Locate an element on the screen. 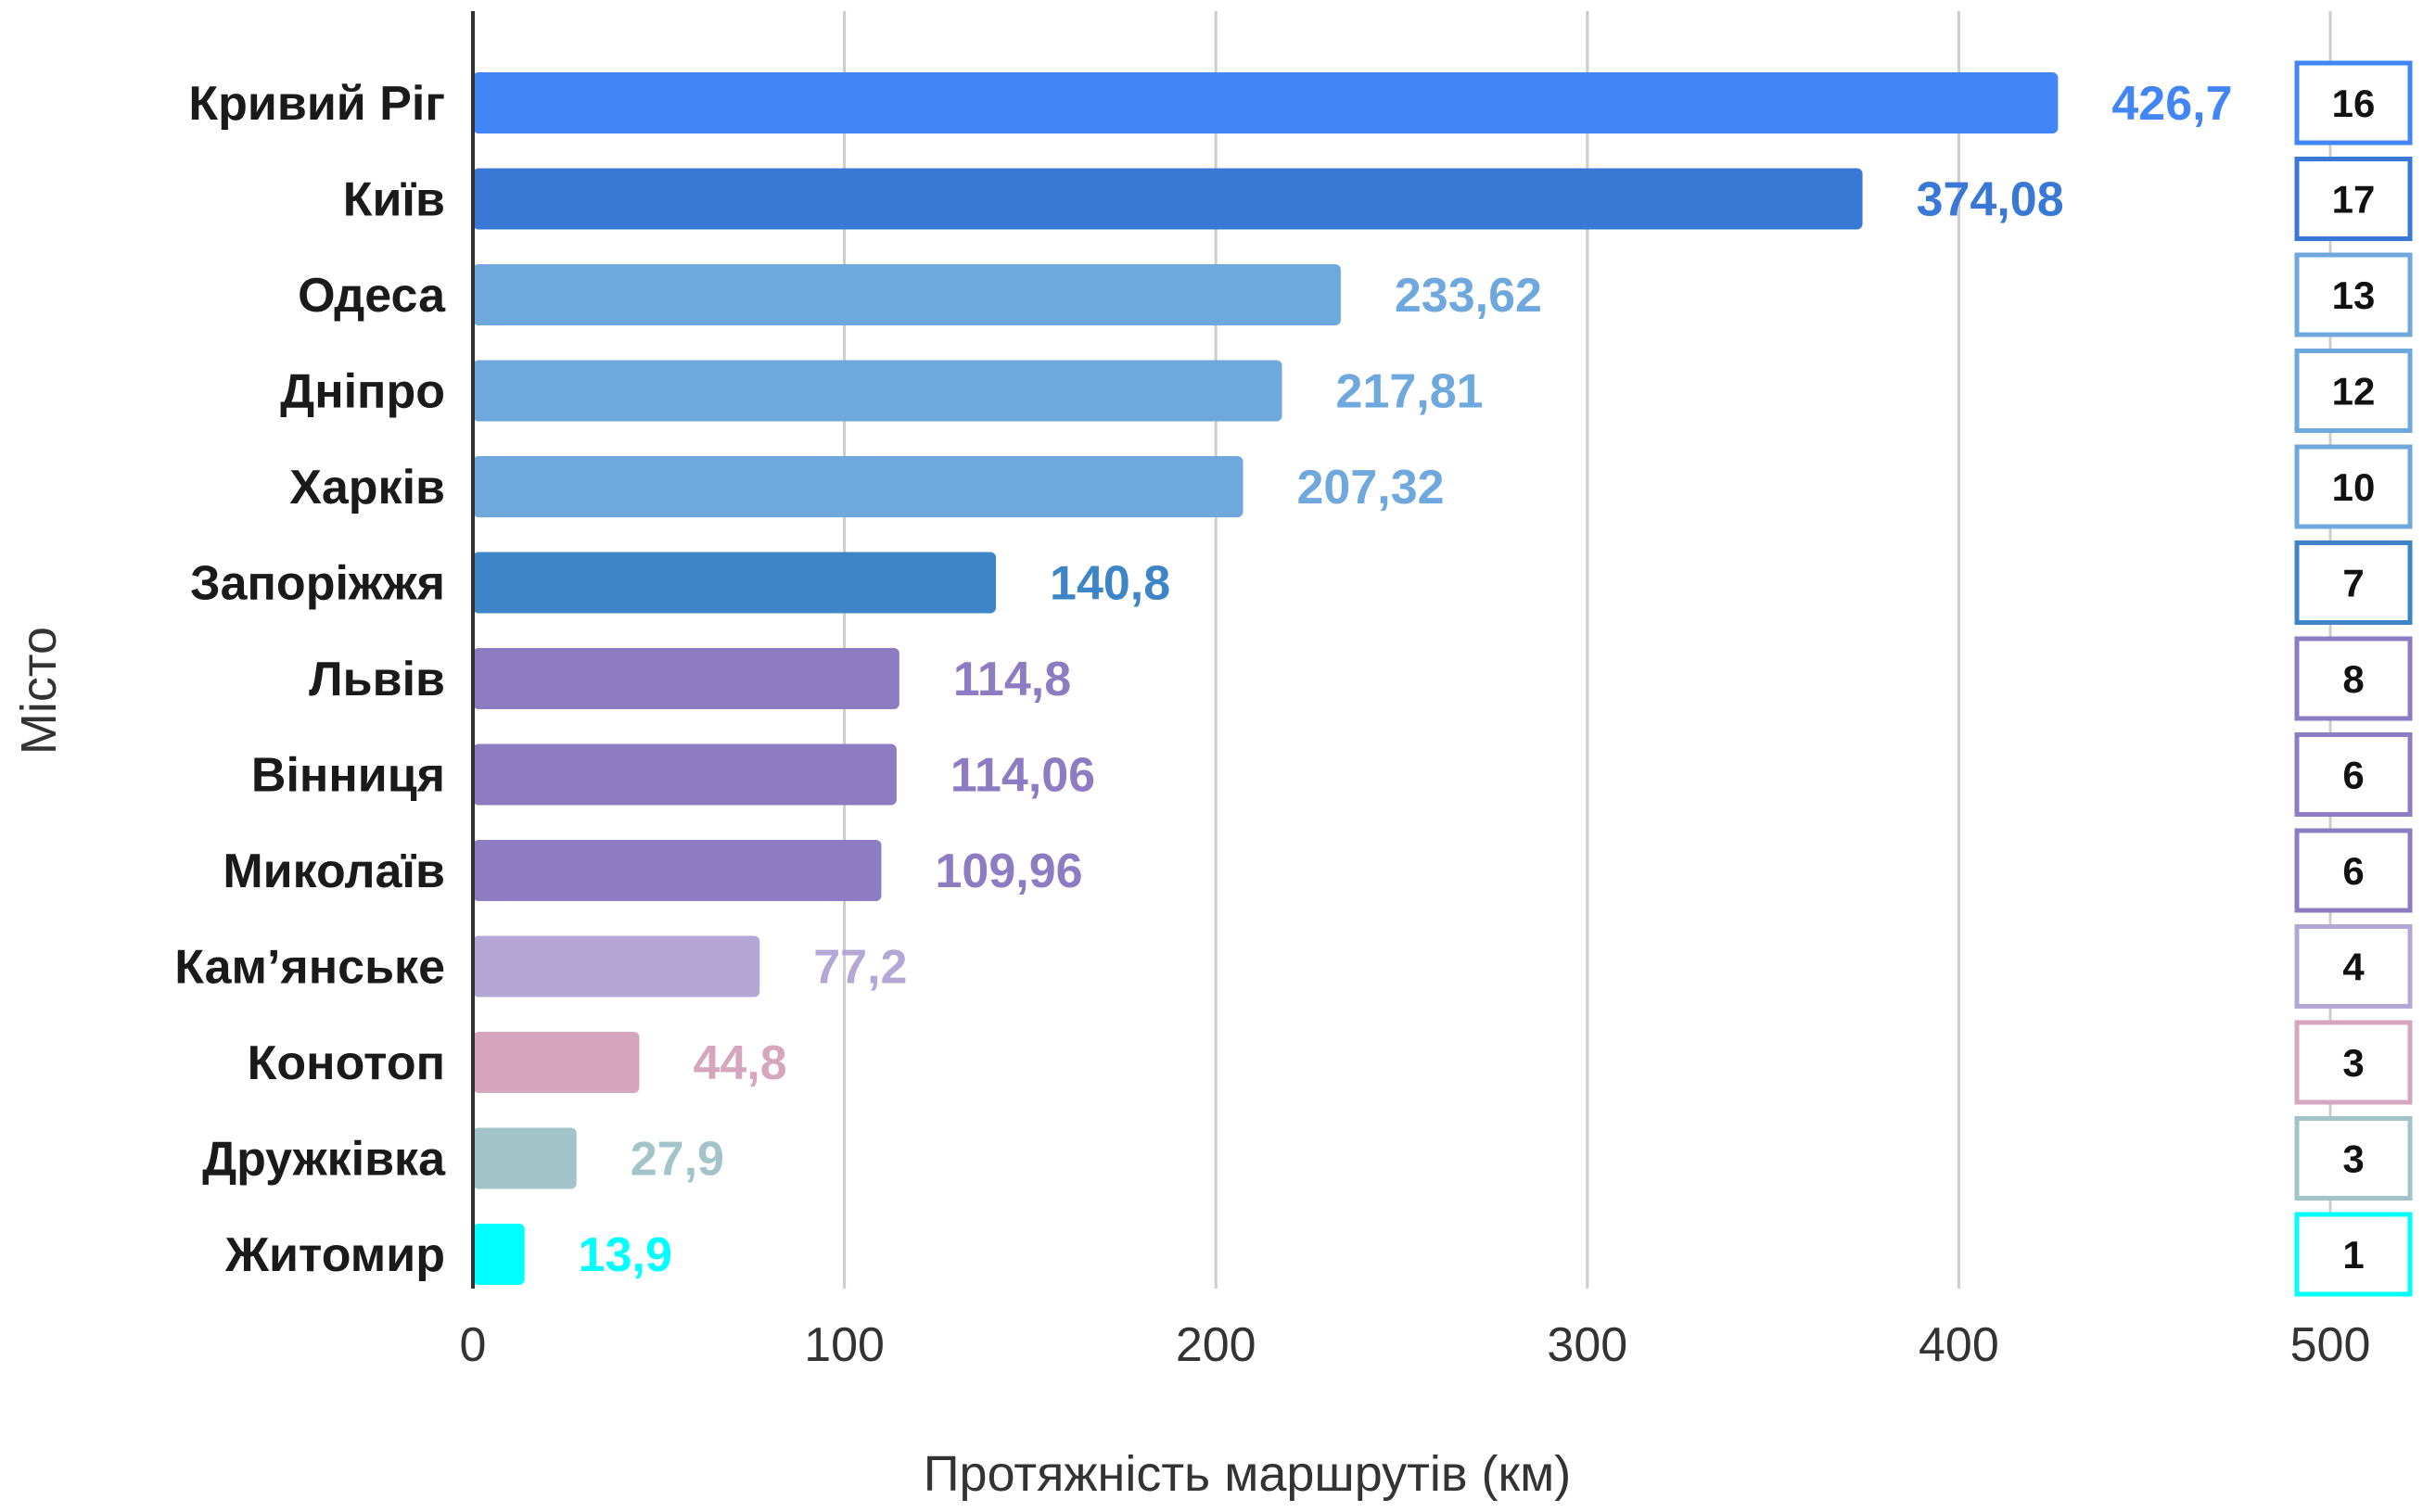  count-label: 1 is located at coordinates (2353, 1255).